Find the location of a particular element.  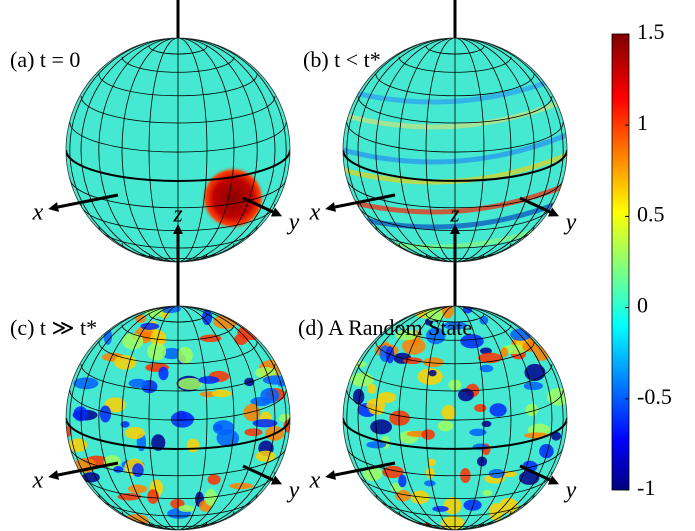

panel-label: (c) t ≫ t* is located at coordinates (53, 327).